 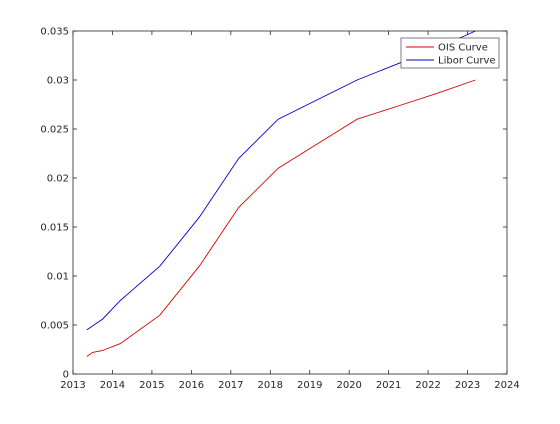 I want to click on y-tick-label: 0.005, so click(x=54, y=326).